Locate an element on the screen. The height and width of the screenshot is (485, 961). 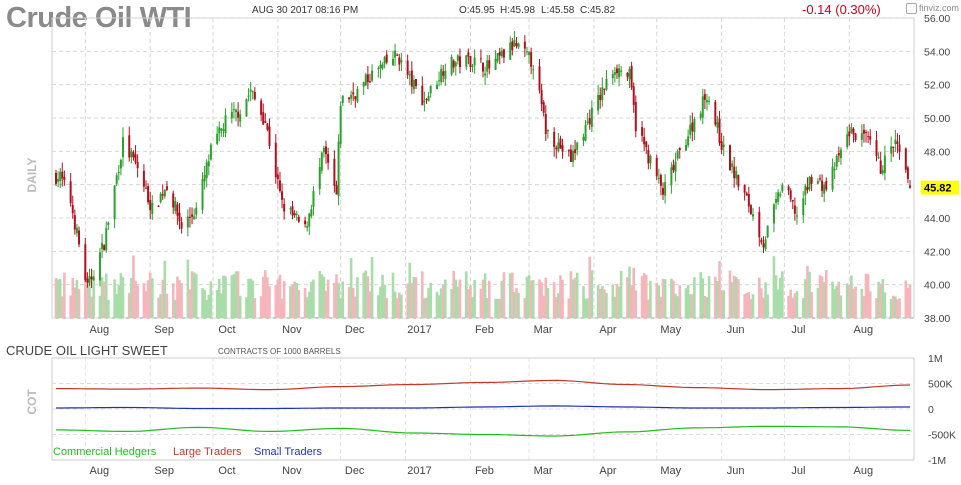
close-value: C:45.82 is located at coordinates (598, 10).